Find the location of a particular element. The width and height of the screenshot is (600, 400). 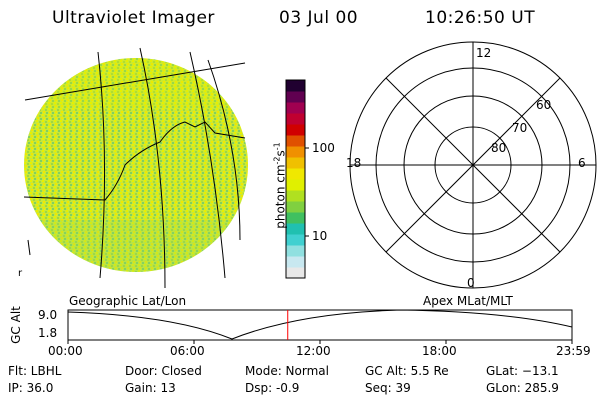

instrument-title: Ultraviolet Imager is located at coordinates (133, 18).